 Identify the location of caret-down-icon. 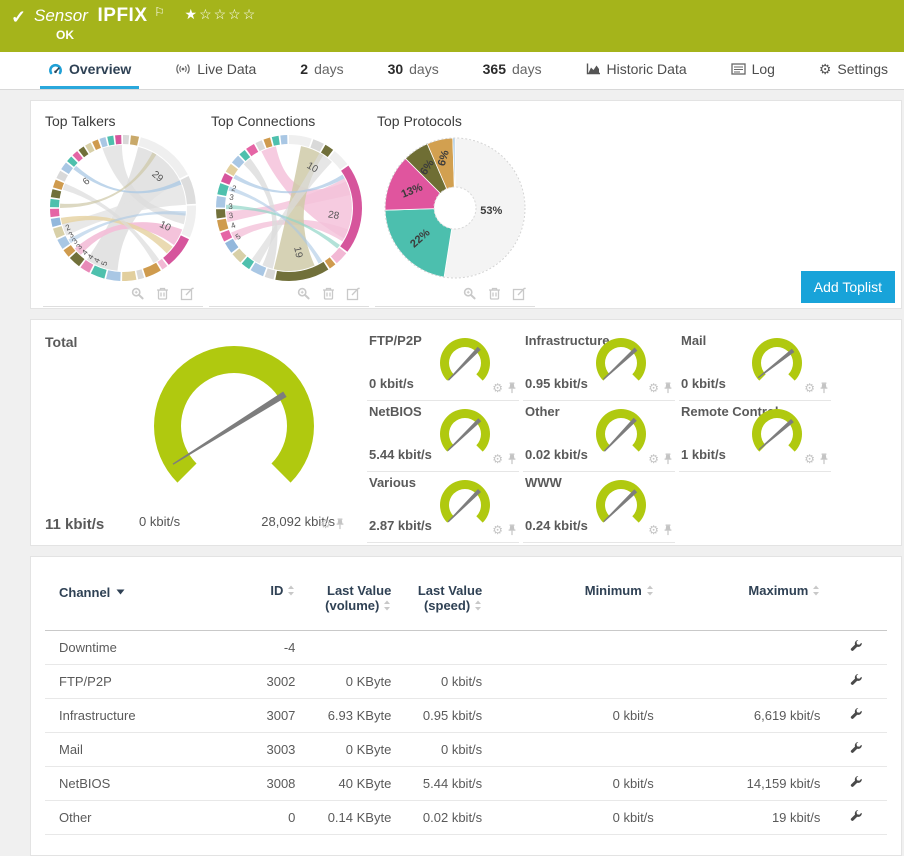
(120, 590).